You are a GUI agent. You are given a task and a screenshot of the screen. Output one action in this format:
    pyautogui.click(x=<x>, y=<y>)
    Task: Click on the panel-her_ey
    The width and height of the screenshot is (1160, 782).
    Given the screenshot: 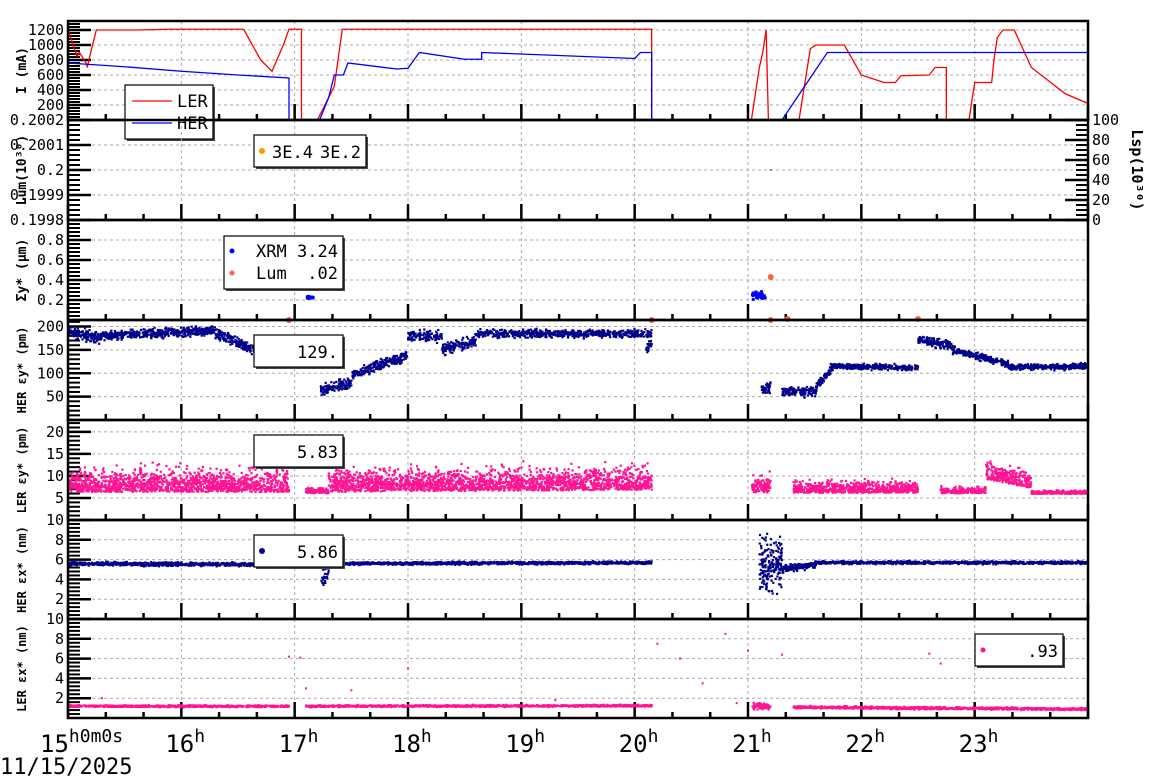 What is the action you would take?
    pyautogui.click(x=578, y=370)
    